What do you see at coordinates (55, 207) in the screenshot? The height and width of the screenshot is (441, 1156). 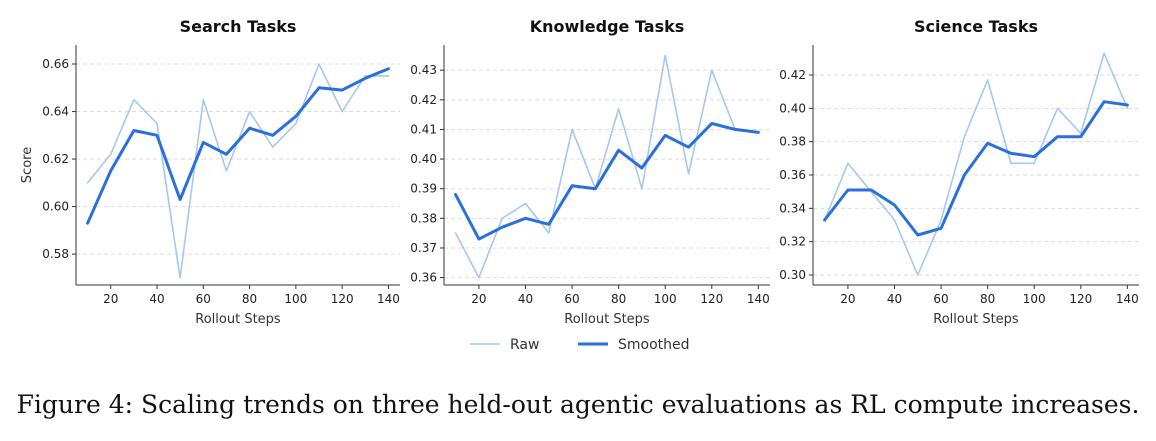 I see `y-tick-label: 0.60` at bounding box center [55, 207].